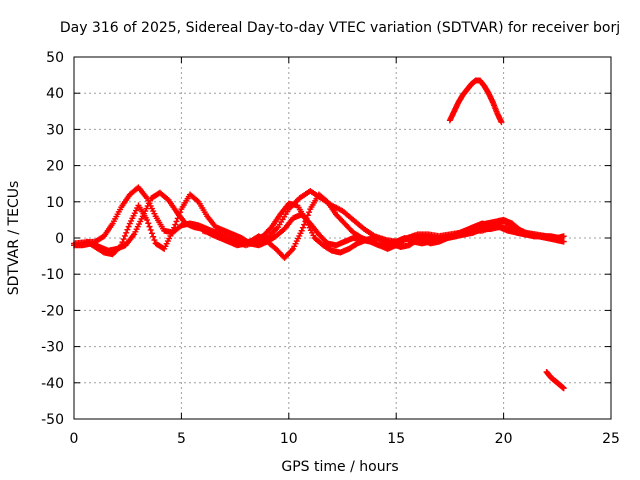 This screenshot has height=480, width=640. I want to click on y-tick-label: 30, so click(55, 130).